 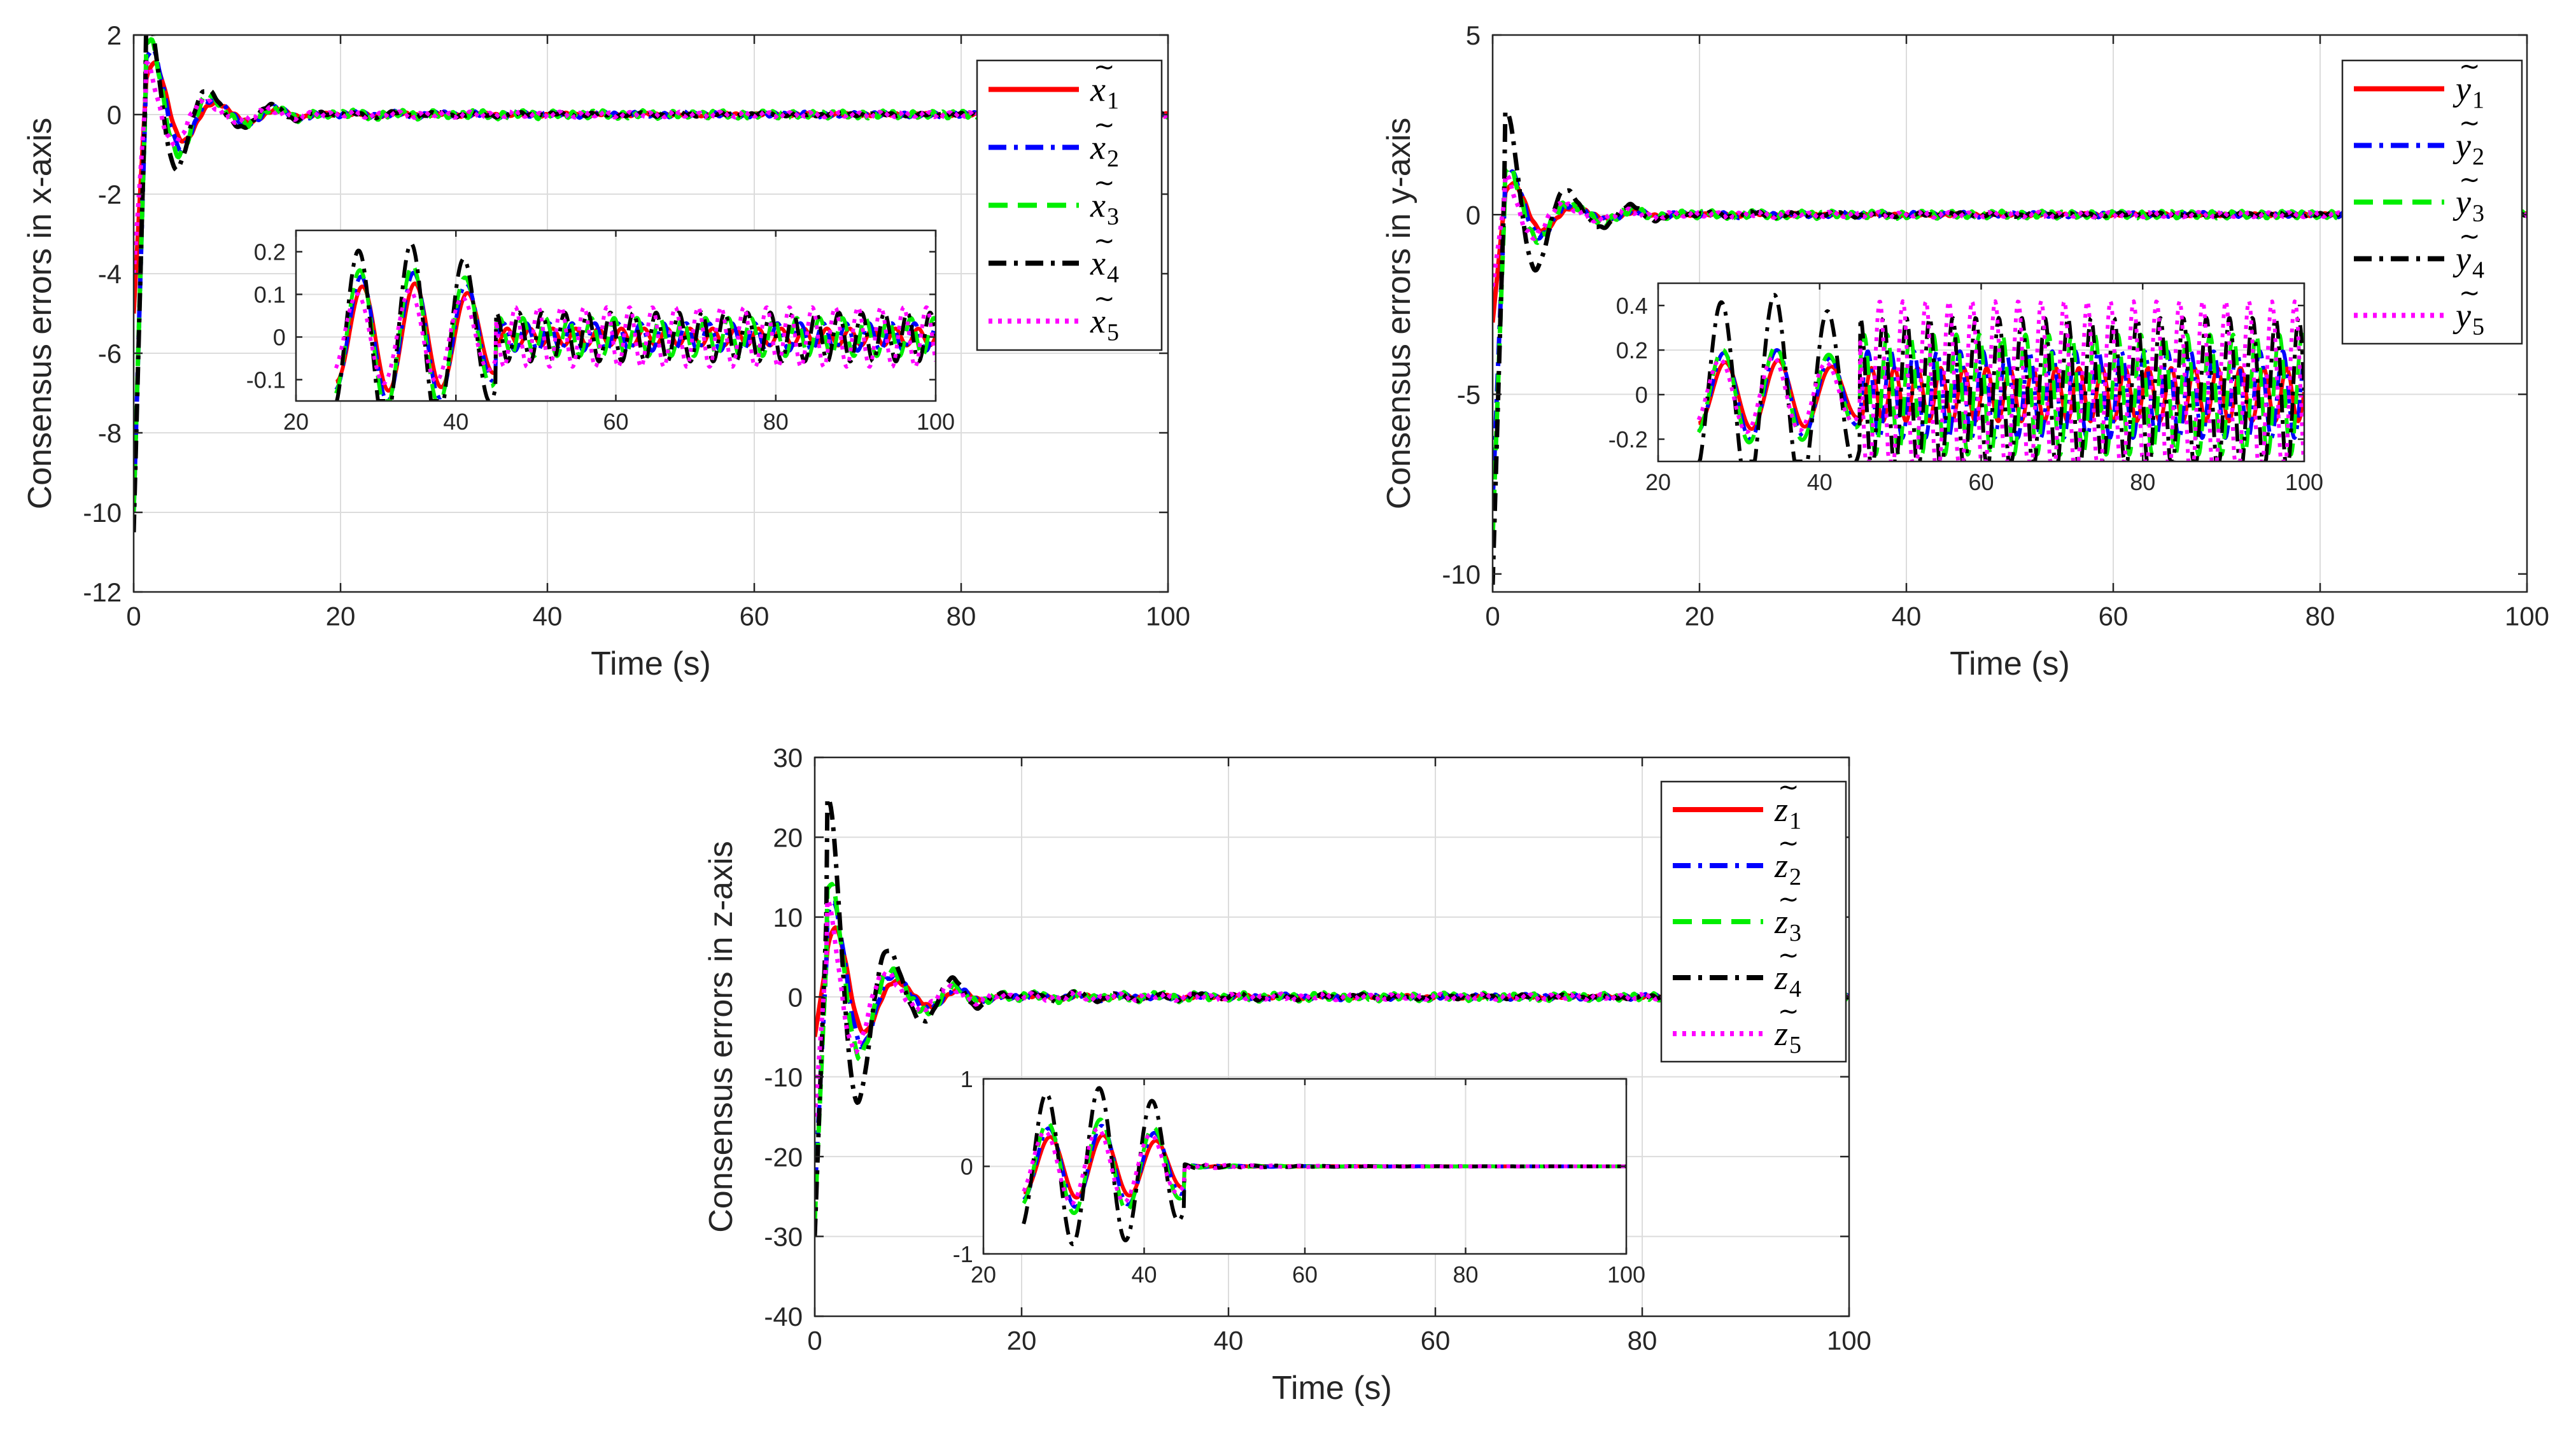 I want to click on inset-z-xtick-label: 20, so click(x=984, y=1275).